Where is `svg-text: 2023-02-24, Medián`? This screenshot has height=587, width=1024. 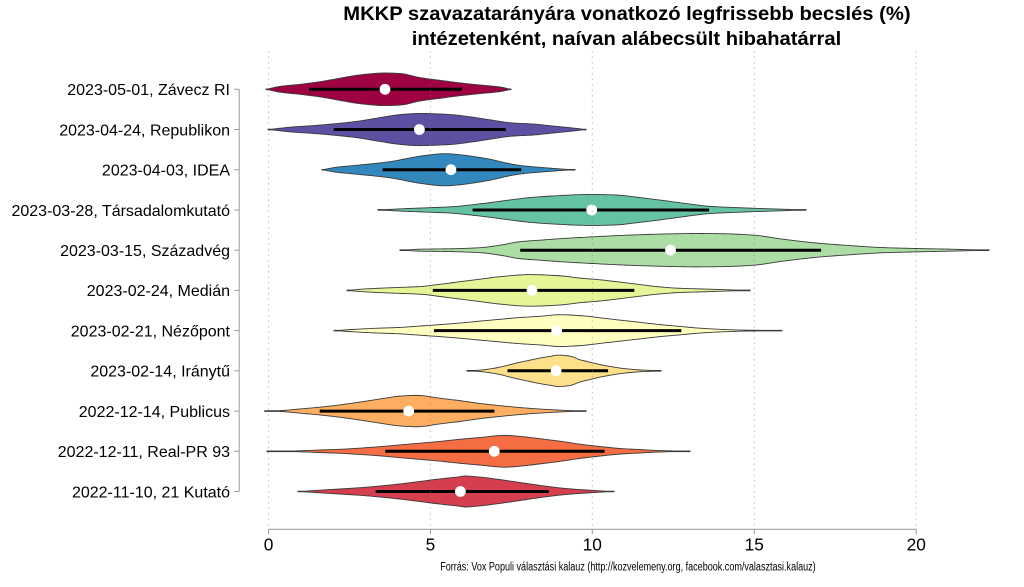 svg-text: 2023-02-24, Medián is located at coordinates (158, 291).